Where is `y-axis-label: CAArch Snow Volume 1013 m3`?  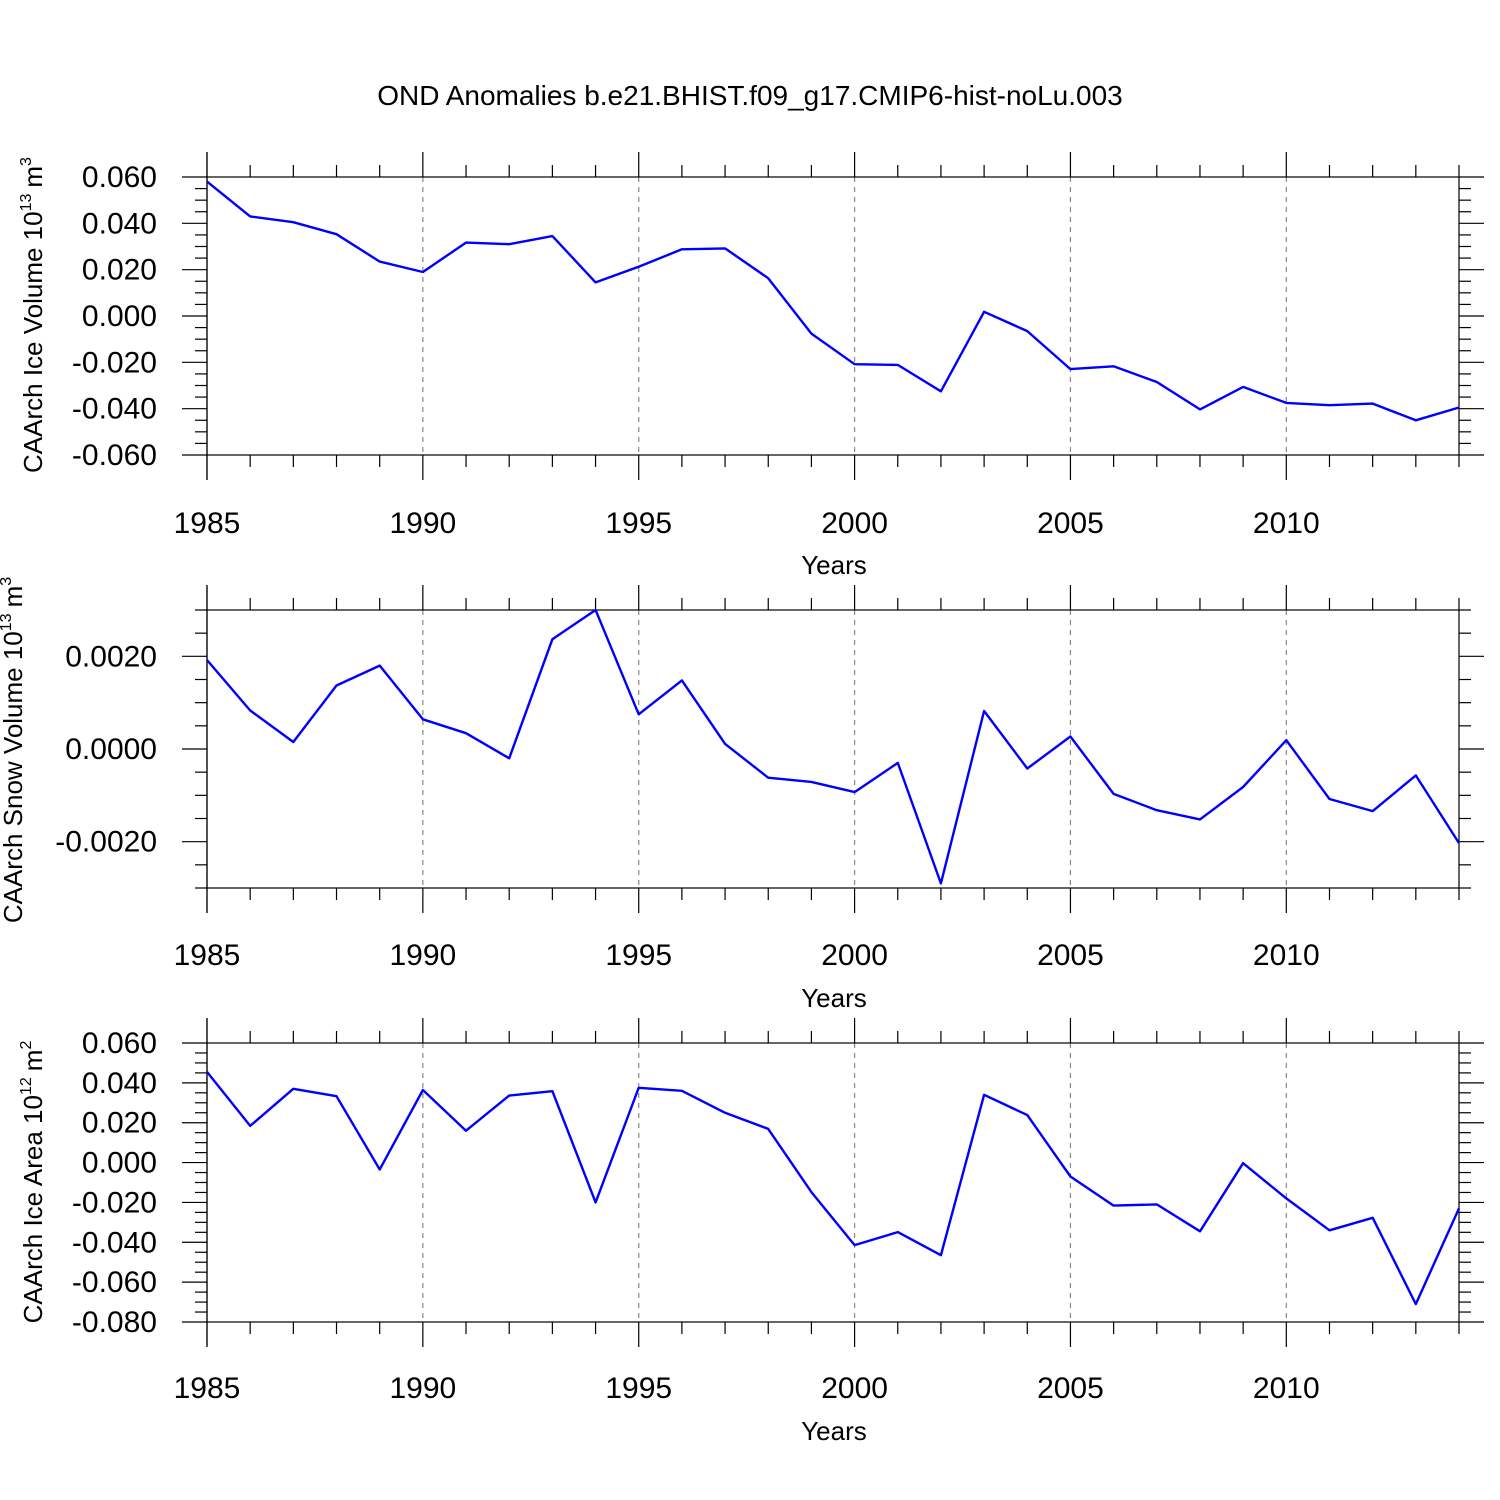 y-axis-label: CAArch Snow Volume 1013 m3 is located at coordinates (14, 750).